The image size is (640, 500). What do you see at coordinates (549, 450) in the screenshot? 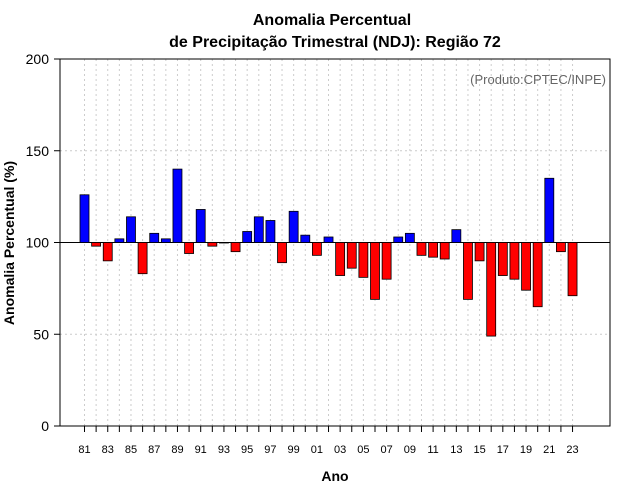
I see `x-tick-label: 21` at bounding box center [549, 450].